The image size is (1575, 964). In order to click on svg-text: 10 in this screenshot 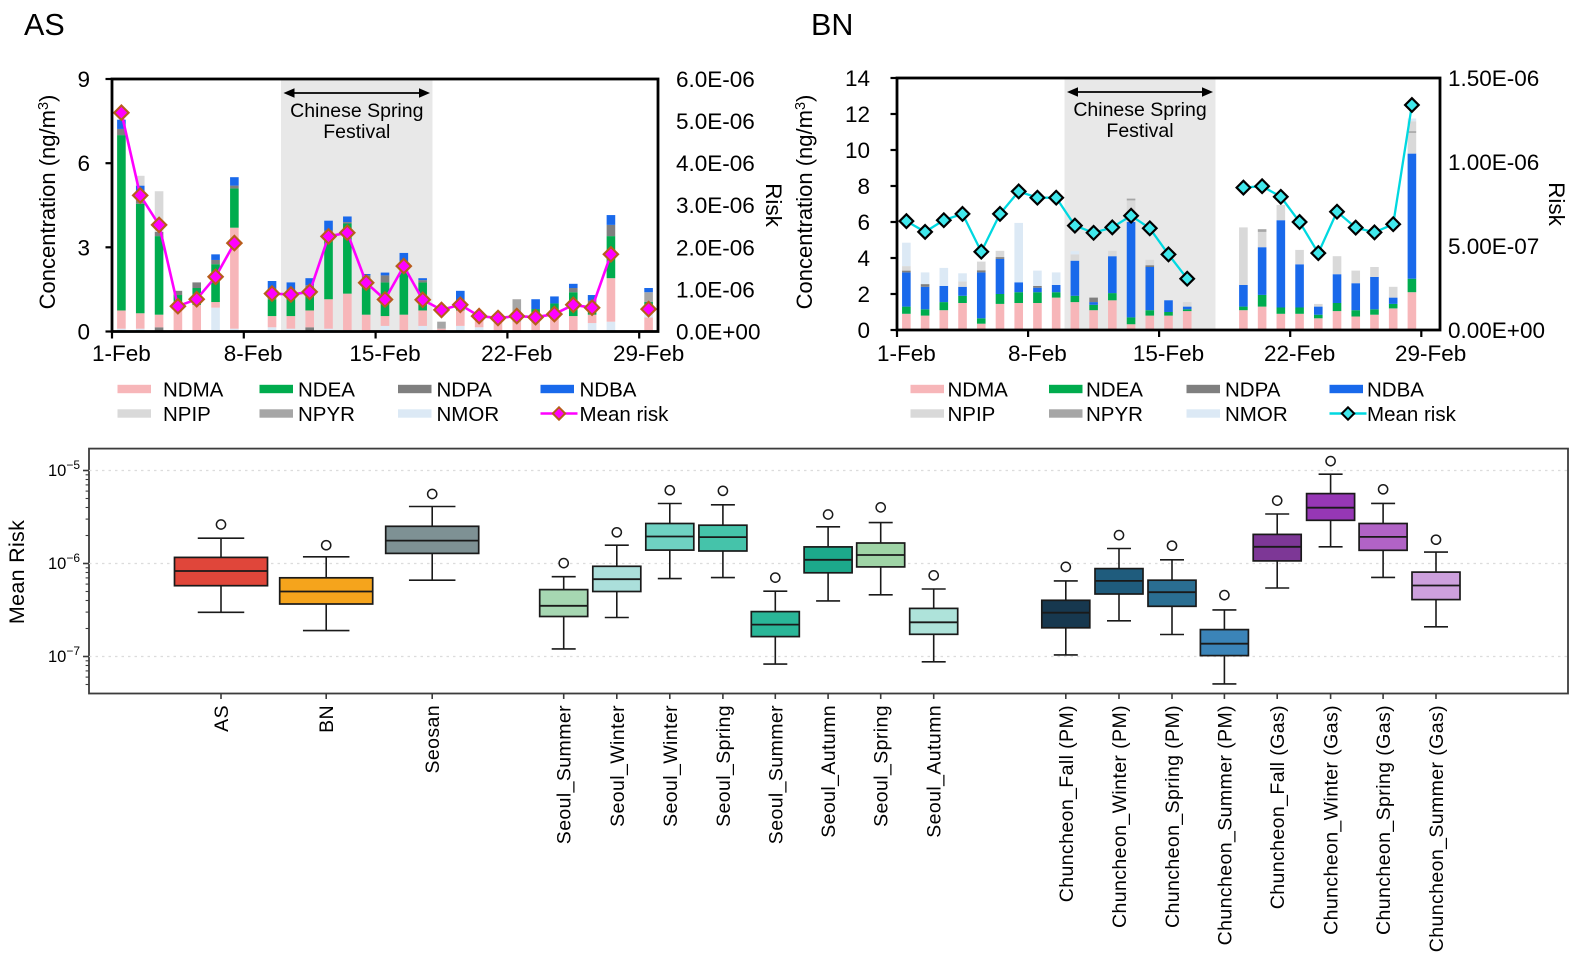, I will do `click(857, 150)`.